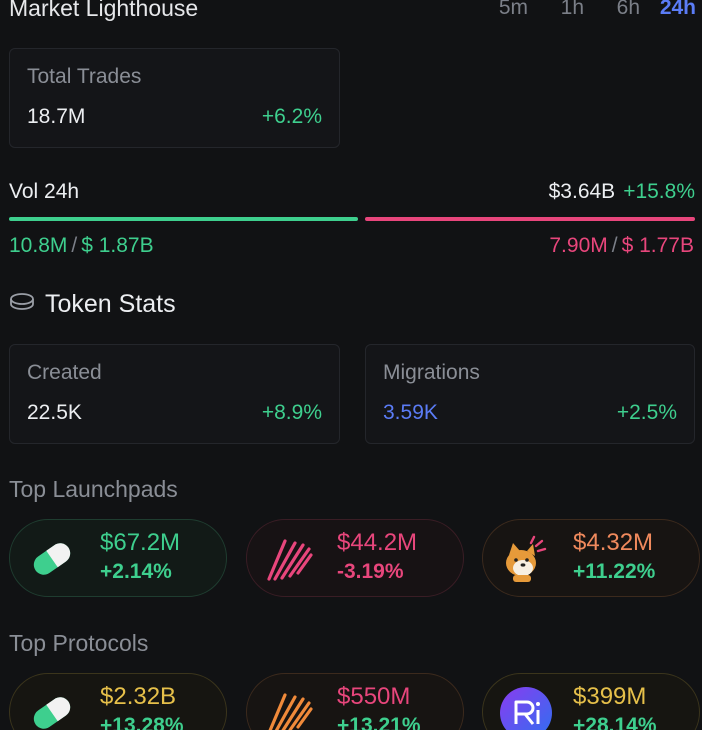  I want to click on protocol-change: +13.28%, so click(142, 722).